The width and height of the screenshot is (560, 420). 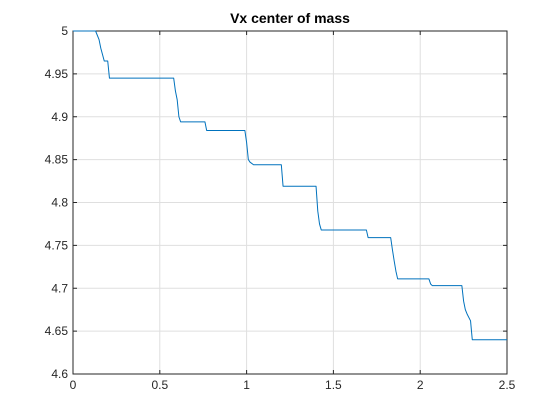 What do you see at coordinates (64, 31) in the screenshot?
I see `y-tick-label: 5` at bounding box center [64, 31].